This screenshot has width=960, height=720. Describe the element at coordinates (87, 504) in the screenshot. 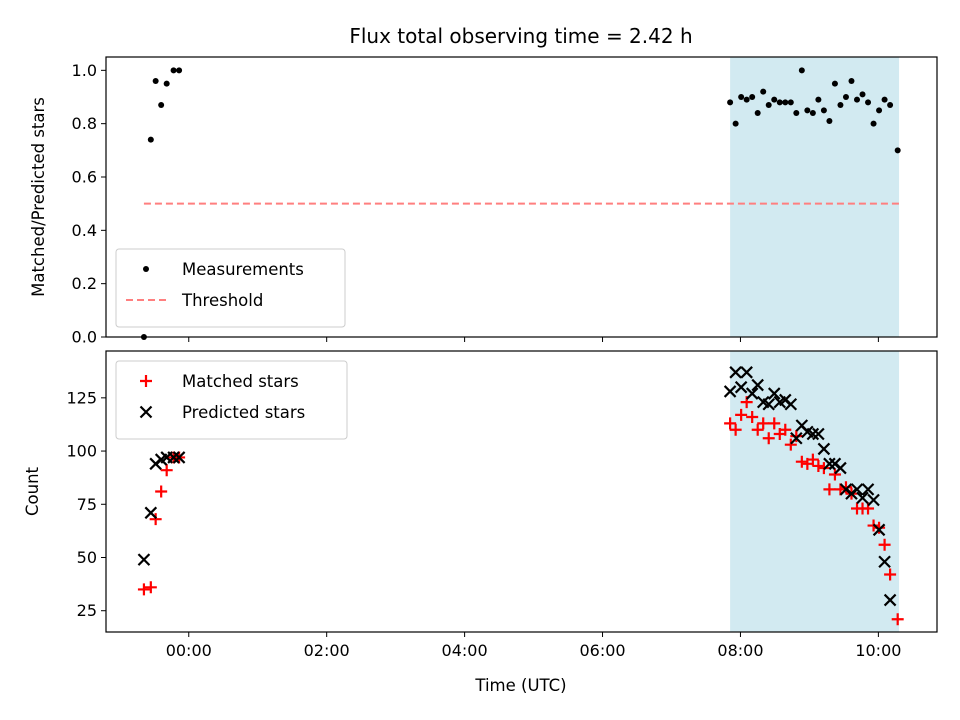

I see `y-tick-label: 75` at that location.